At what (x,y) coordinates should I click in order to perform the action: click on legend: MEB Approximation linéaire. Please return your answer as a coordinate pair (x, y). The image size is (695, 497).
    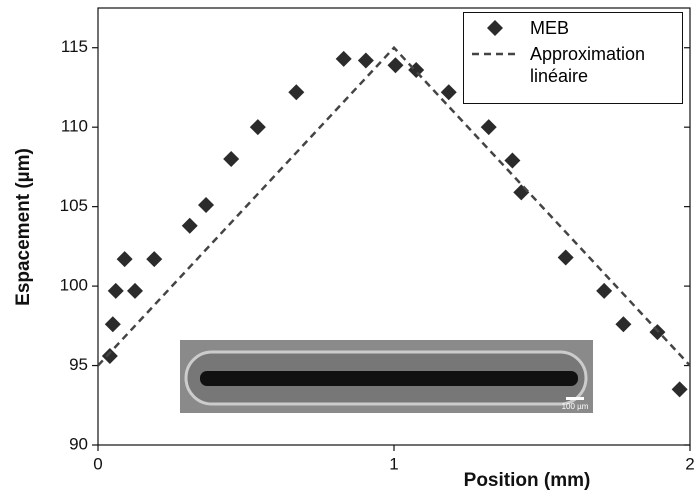
    Looking at the image, I should click on (573, 58).